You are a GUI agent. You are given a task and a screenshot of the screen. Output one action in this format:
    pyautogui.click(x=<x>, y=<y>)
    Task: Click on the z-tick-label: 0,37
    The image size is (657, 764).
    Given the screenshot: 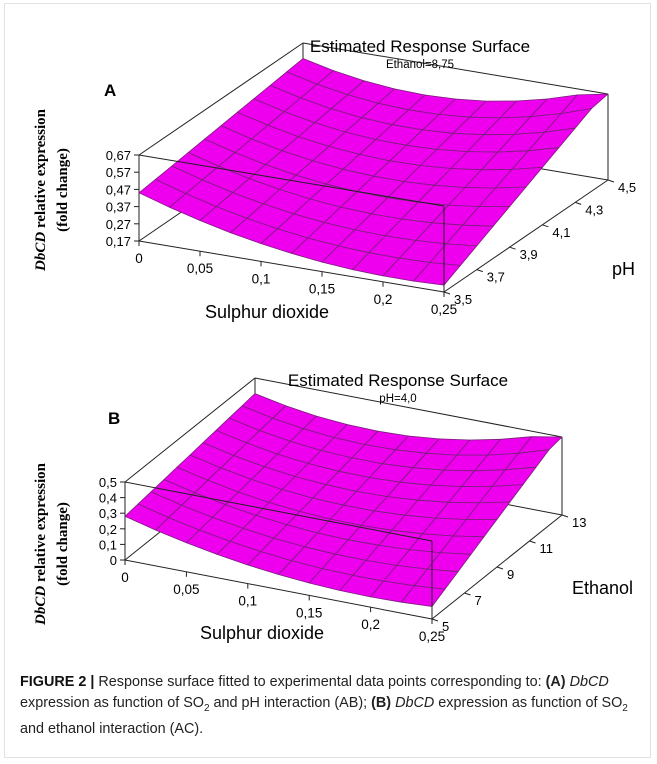 What is the action you would take?
    pyautogui.click(x=118, y=207)
    